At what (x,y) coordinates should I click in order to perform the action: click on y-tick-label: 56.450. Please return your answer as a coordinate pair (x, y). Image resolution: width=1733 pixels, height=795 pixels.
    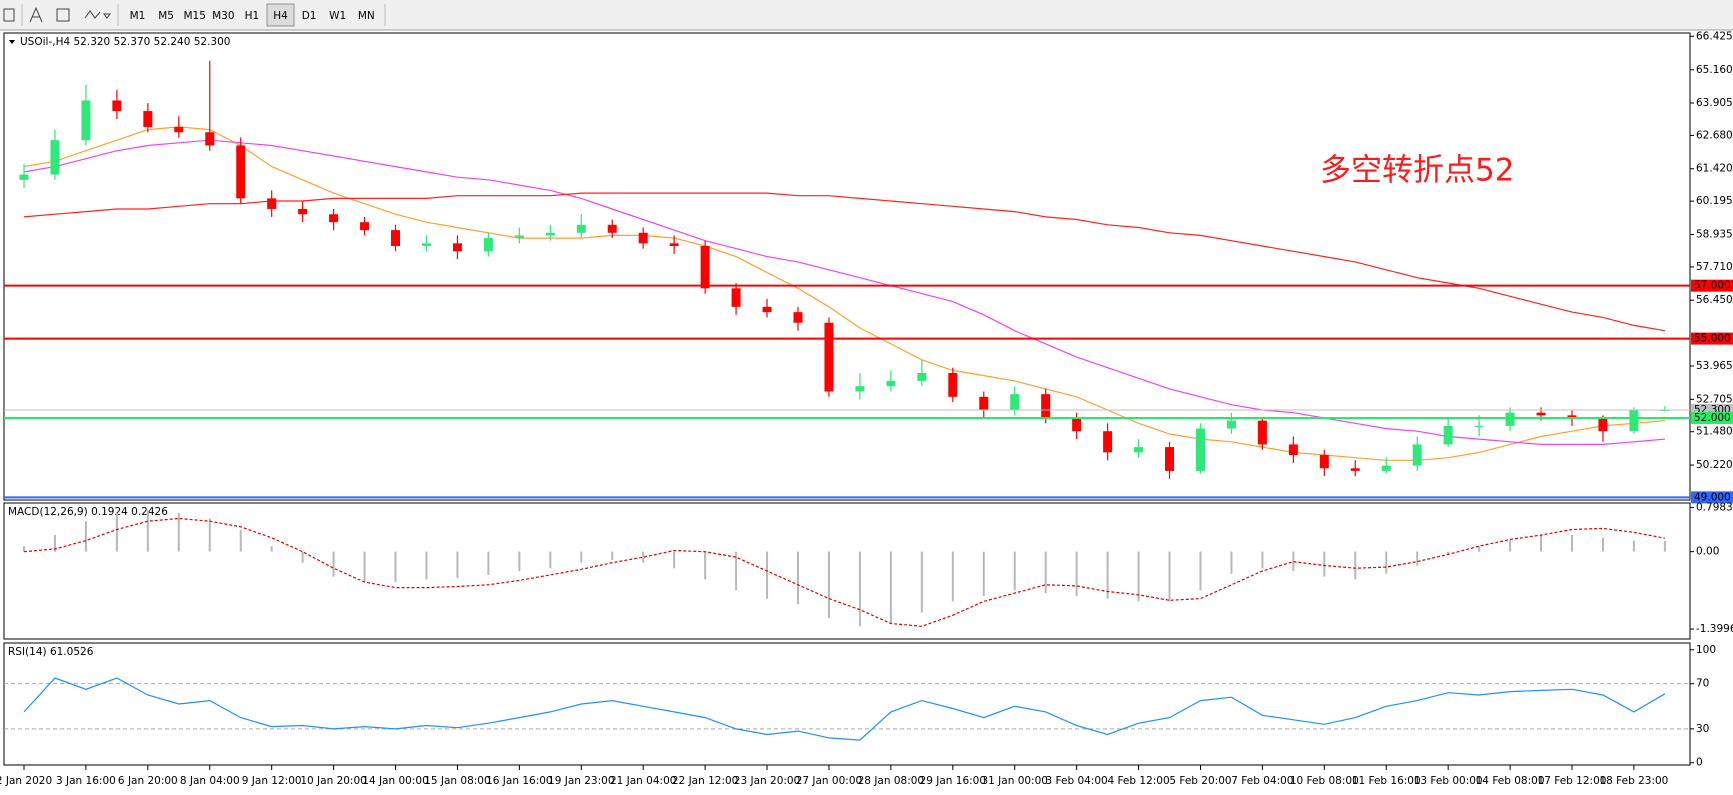
    Looking at the image, I should click on (1714, 300).